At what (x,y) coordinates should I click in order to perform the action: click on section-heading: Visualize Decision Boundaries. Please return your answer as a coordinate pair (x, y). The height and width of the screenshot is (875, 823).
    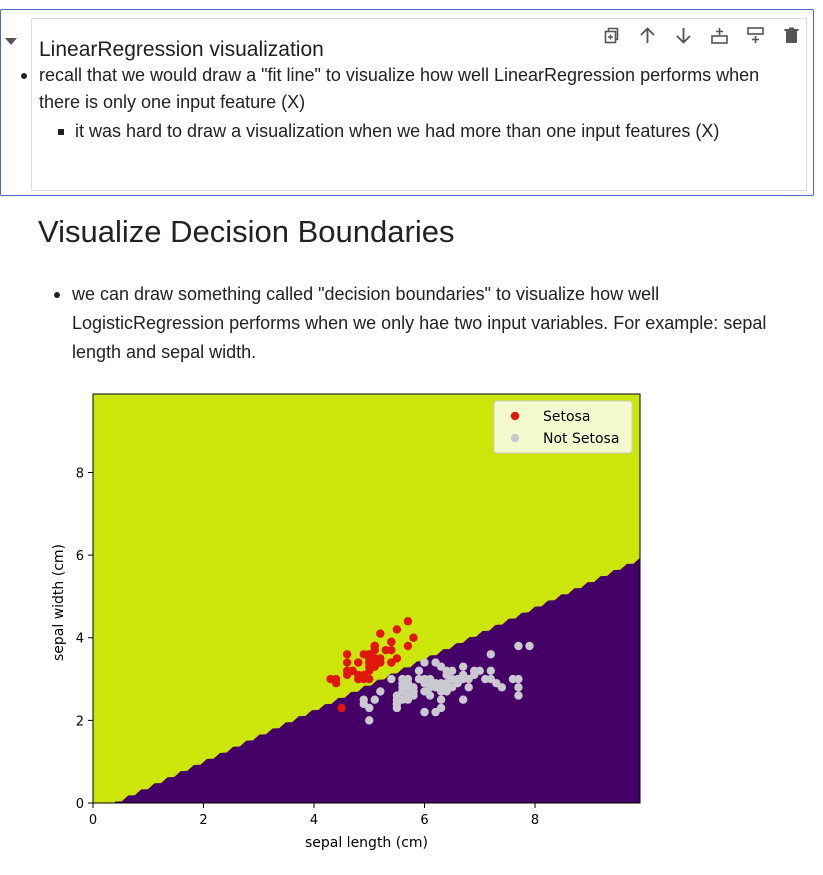
    Looking at the image, I should click on (246, 231).